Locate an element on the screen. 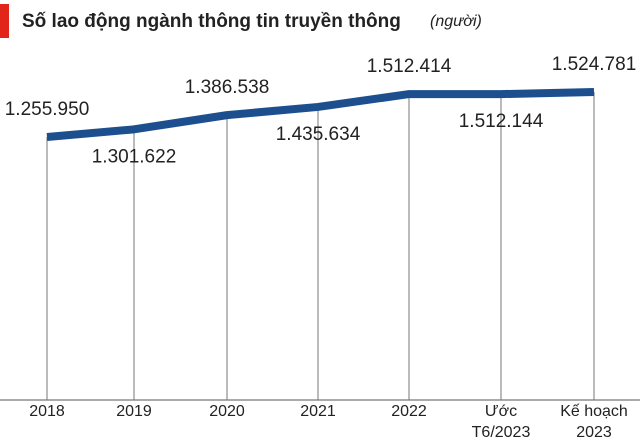 The image size is (640, 446). value-label: 1.512.144 is located at coordinates (501, 121).